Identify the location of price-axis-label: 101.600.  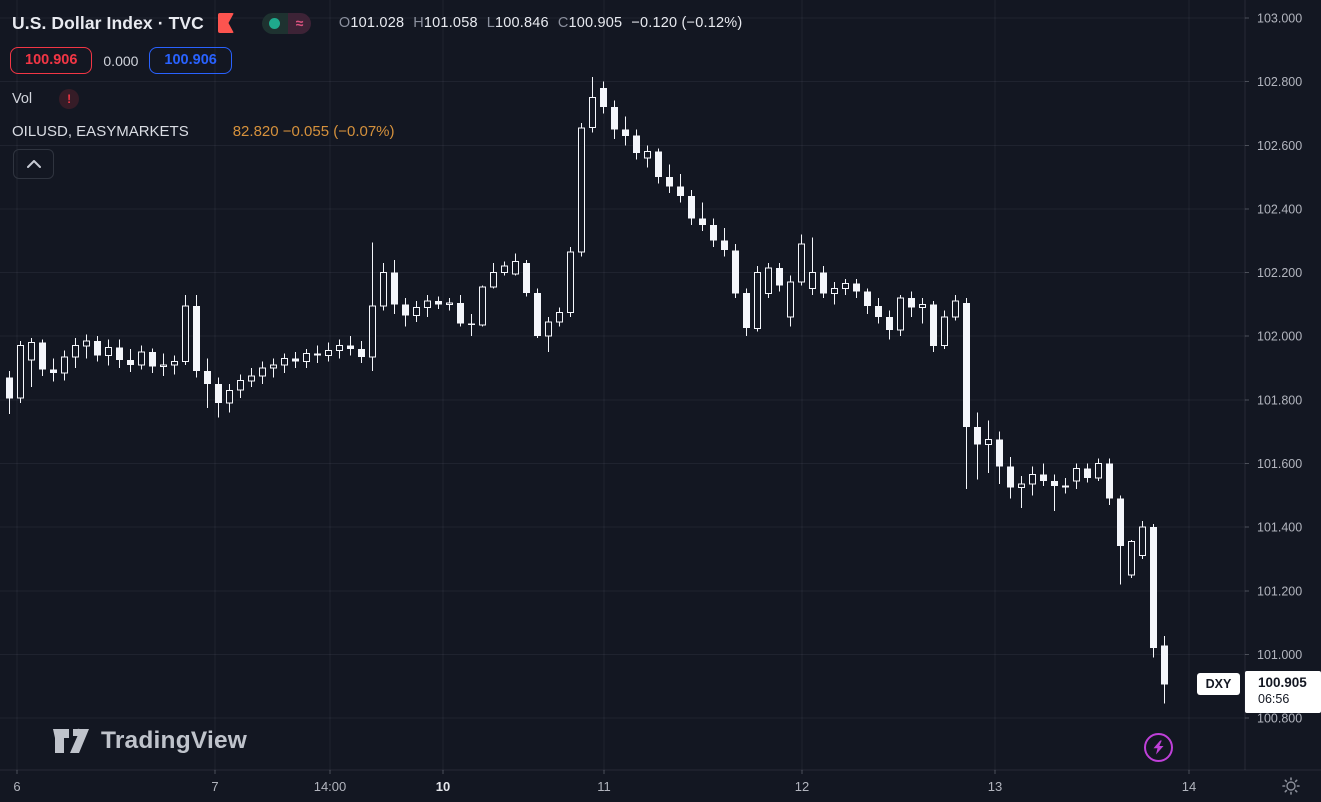
(1279, 464).